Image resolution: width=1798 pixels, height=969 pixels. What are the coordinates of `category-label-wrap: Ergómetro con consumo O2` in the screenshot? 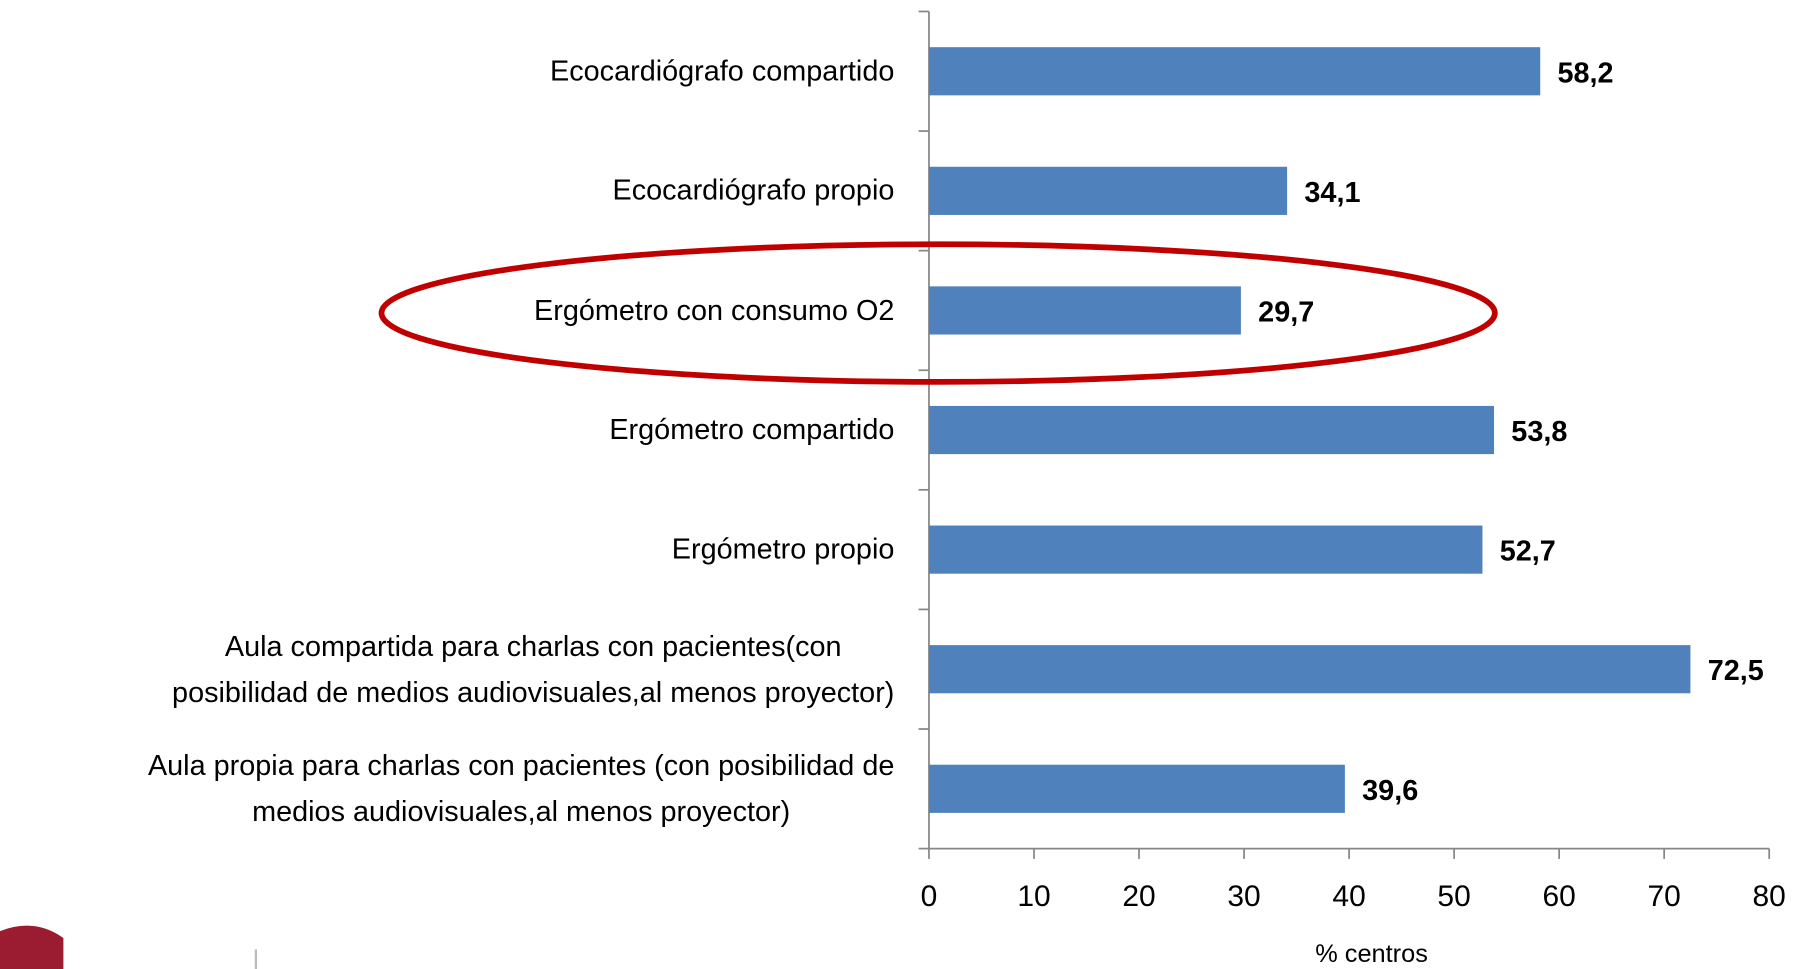 It's located at (447, 310).